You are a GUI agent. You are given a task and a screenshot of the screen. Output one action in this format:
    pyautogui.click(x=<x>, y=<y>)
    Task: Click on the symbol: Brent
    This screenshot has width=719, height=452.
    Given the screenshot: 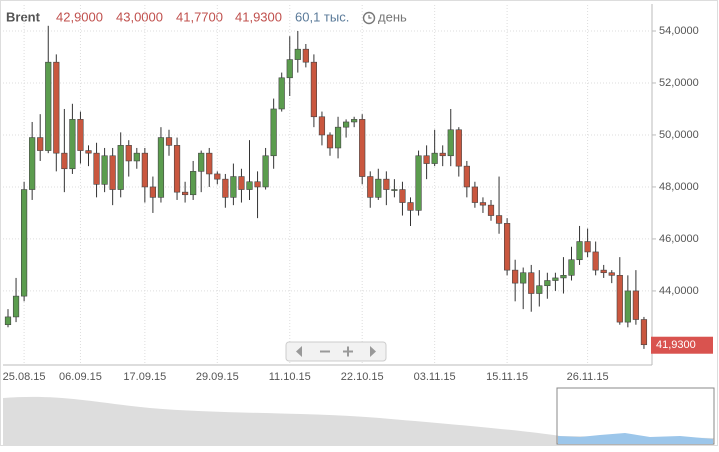 What is the action you would take?
    pyautogui.click(x=23, y=16)
    